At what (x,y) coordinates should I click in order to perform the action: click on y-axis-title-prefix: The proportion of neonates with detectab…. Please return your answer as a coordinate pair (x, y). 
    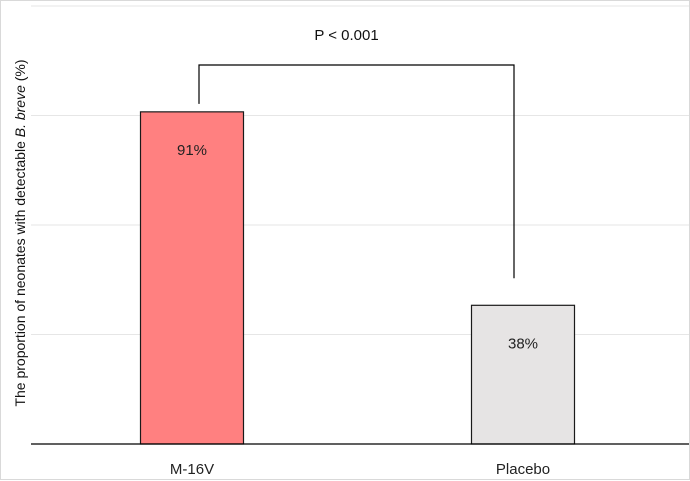
    Looking at the image, I should click on (20, 271).